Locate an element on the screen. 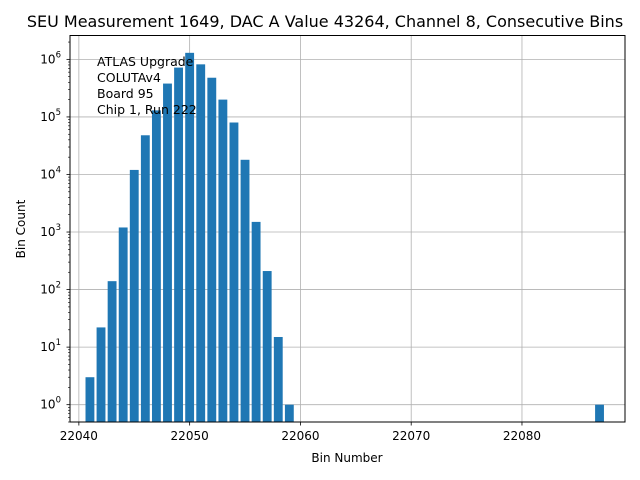 Image resolution: width=640 pixels, height=480 pixels. y-axis-label: Bin Count is located at coordinates (21, 228).